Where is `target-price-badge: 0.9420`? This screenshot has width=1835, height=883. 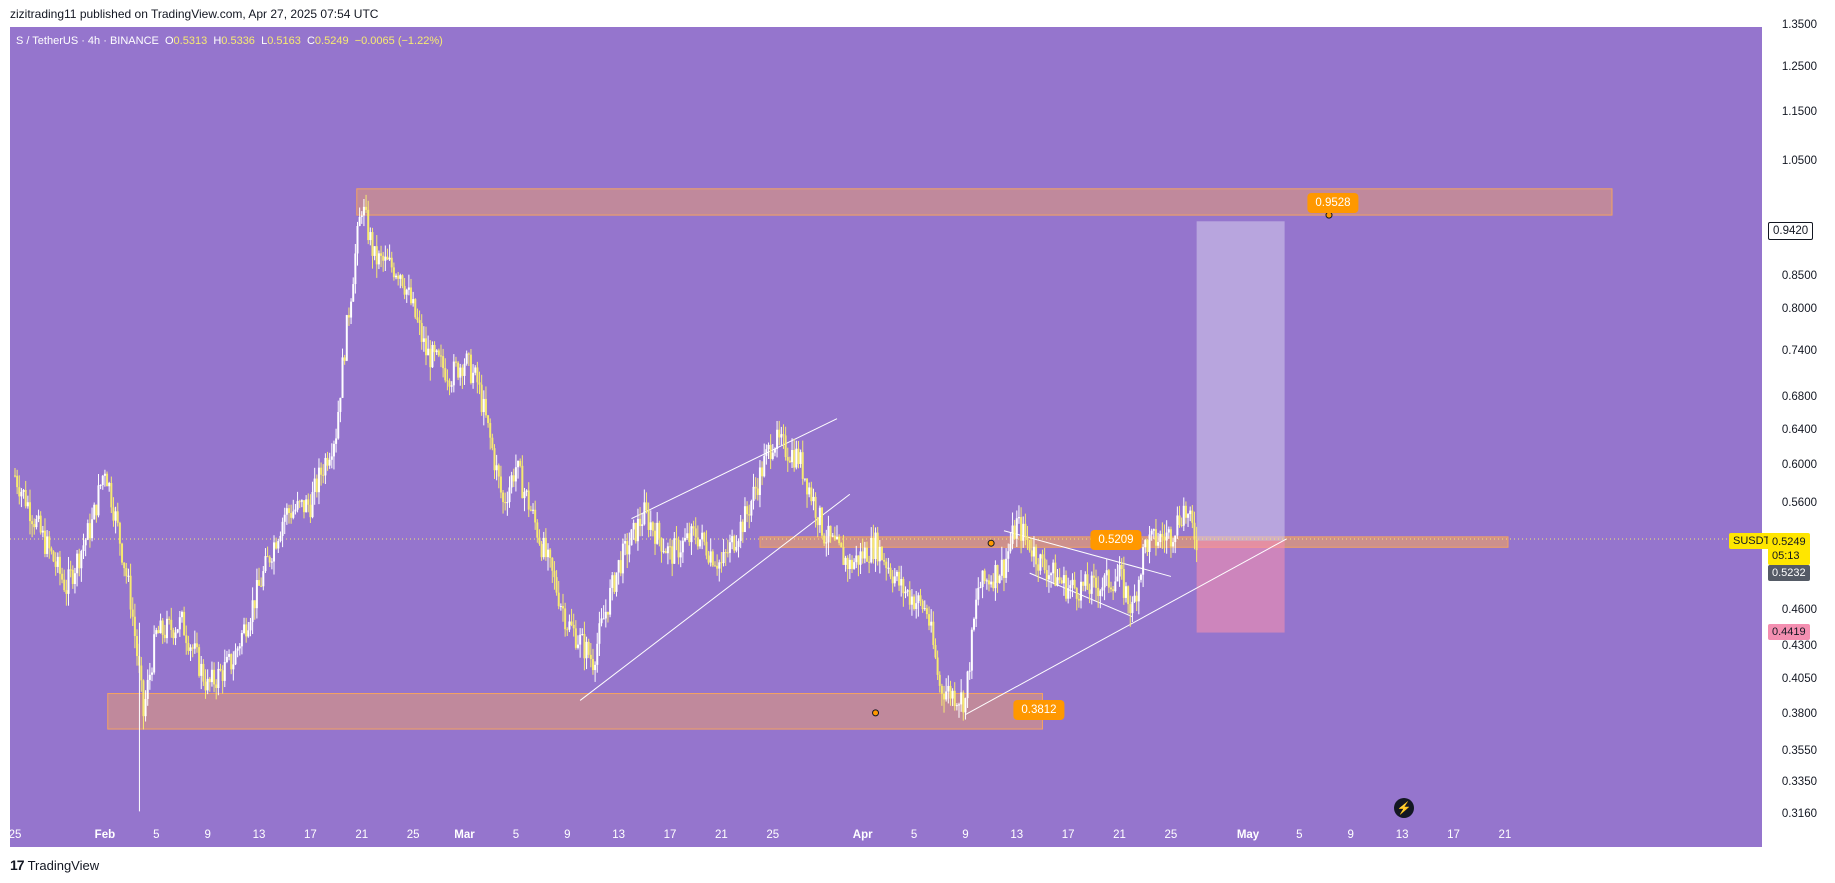 target-price-badge: 0.9420 is located at coordinates (1791, 231).